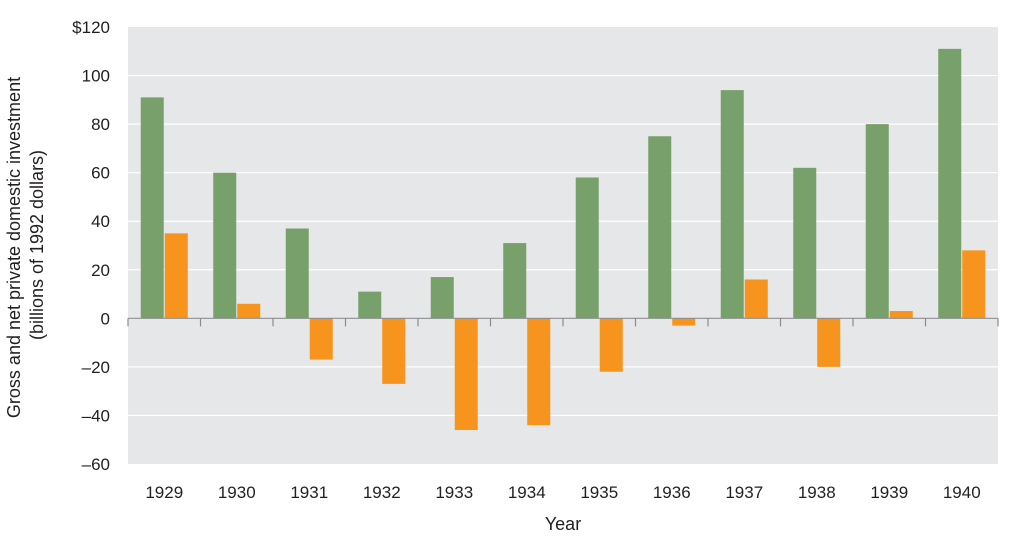 The width and height of the screenshot is (1024, 537). What do you see at coordinates (744, 492) in the screenshot?
I see `x-tick-label: 1937` at bounding box center [744, 492].